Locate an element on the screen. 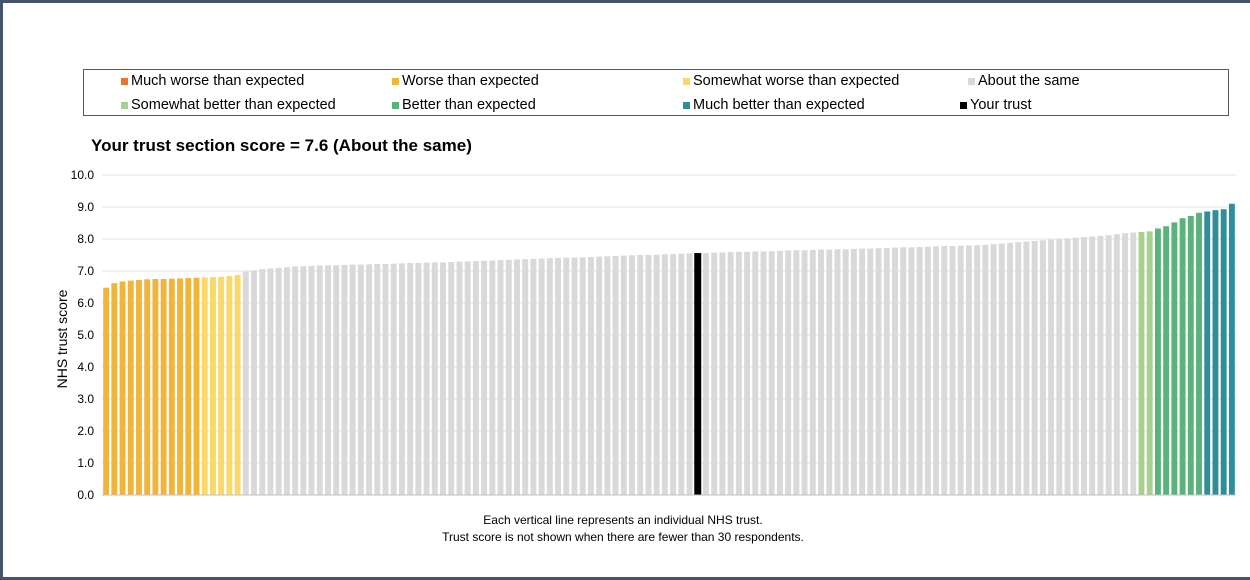 This screenshot has width=1250, height=580. legend-swatch-better is located at coordinates (395, 105).